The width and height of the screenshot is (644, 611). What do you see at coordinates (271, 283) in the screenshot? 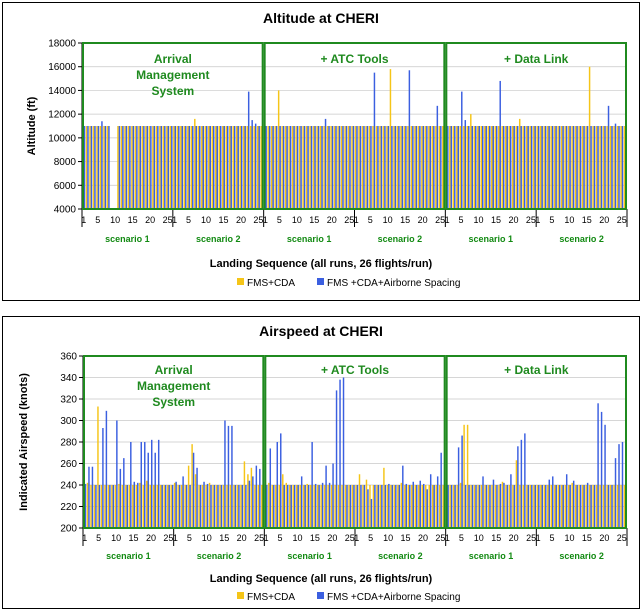
I see `legend-label: FMS+CDA` at bounding box center [271, 283].